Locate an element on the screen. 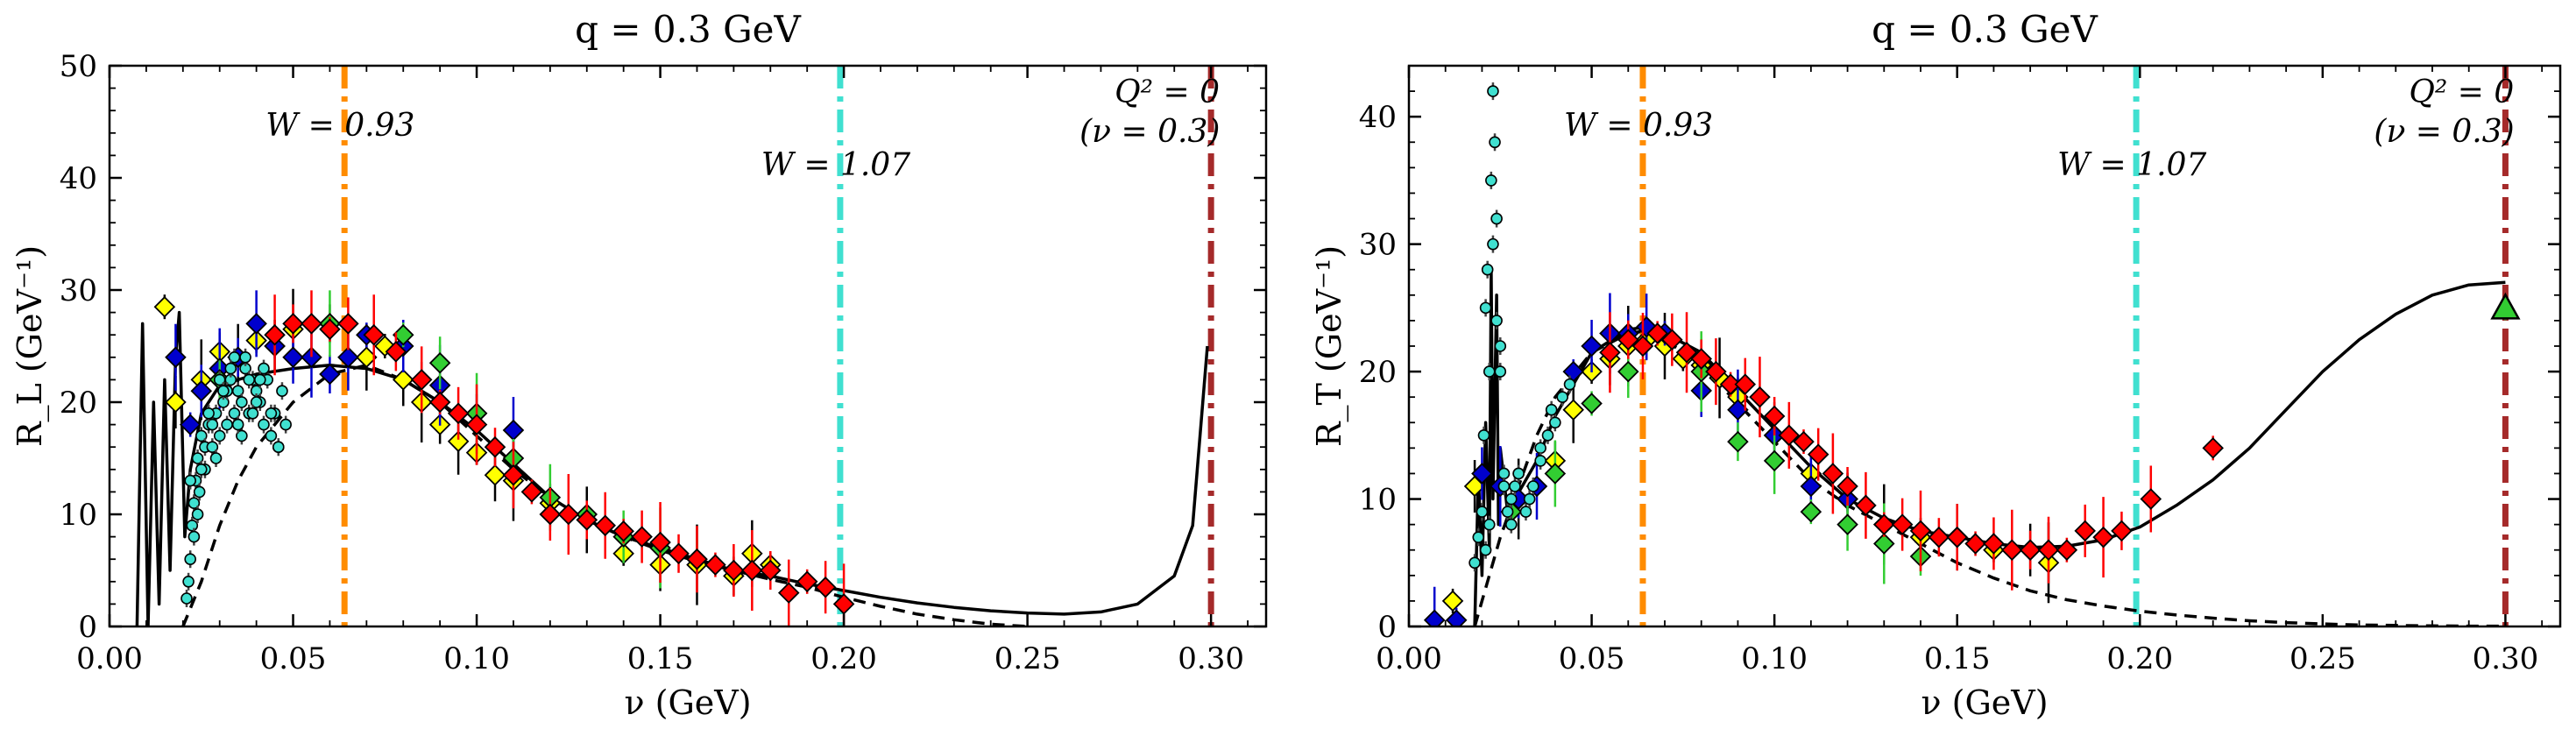 The height and width of the screenshot is (736, 2576). x-tick-label: 0.25 is located at coordinates (2322, 658).